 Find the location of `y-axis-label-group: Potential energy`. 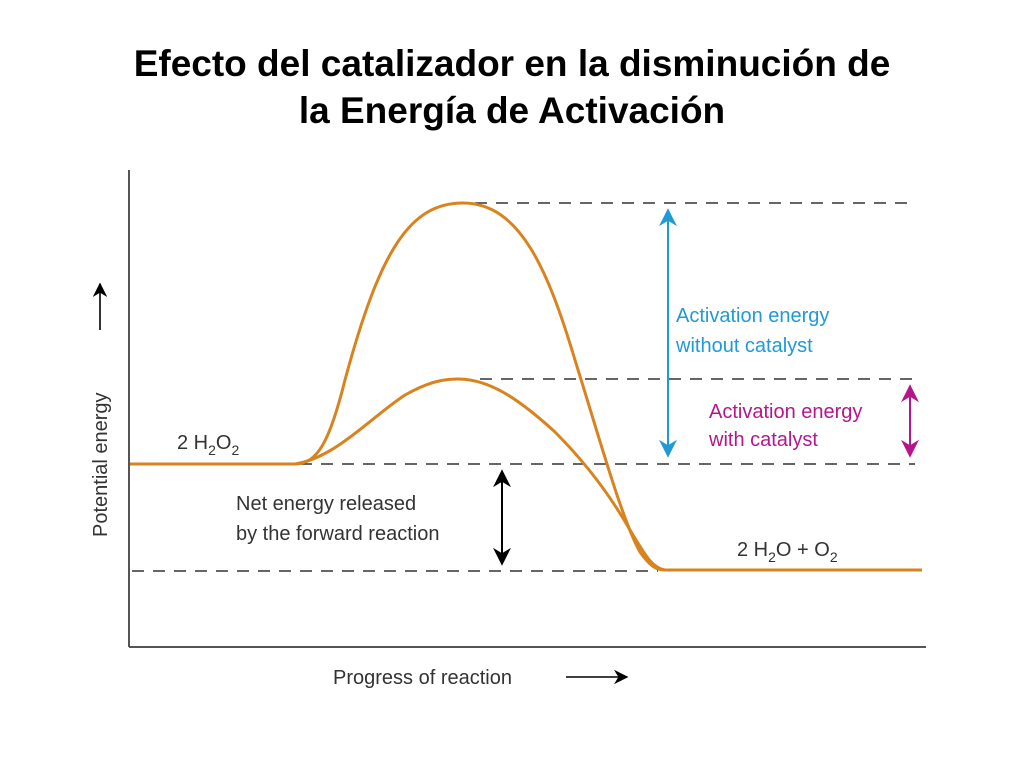

y-axis-label-group: Potential energy is located at coordinates (101, 464).